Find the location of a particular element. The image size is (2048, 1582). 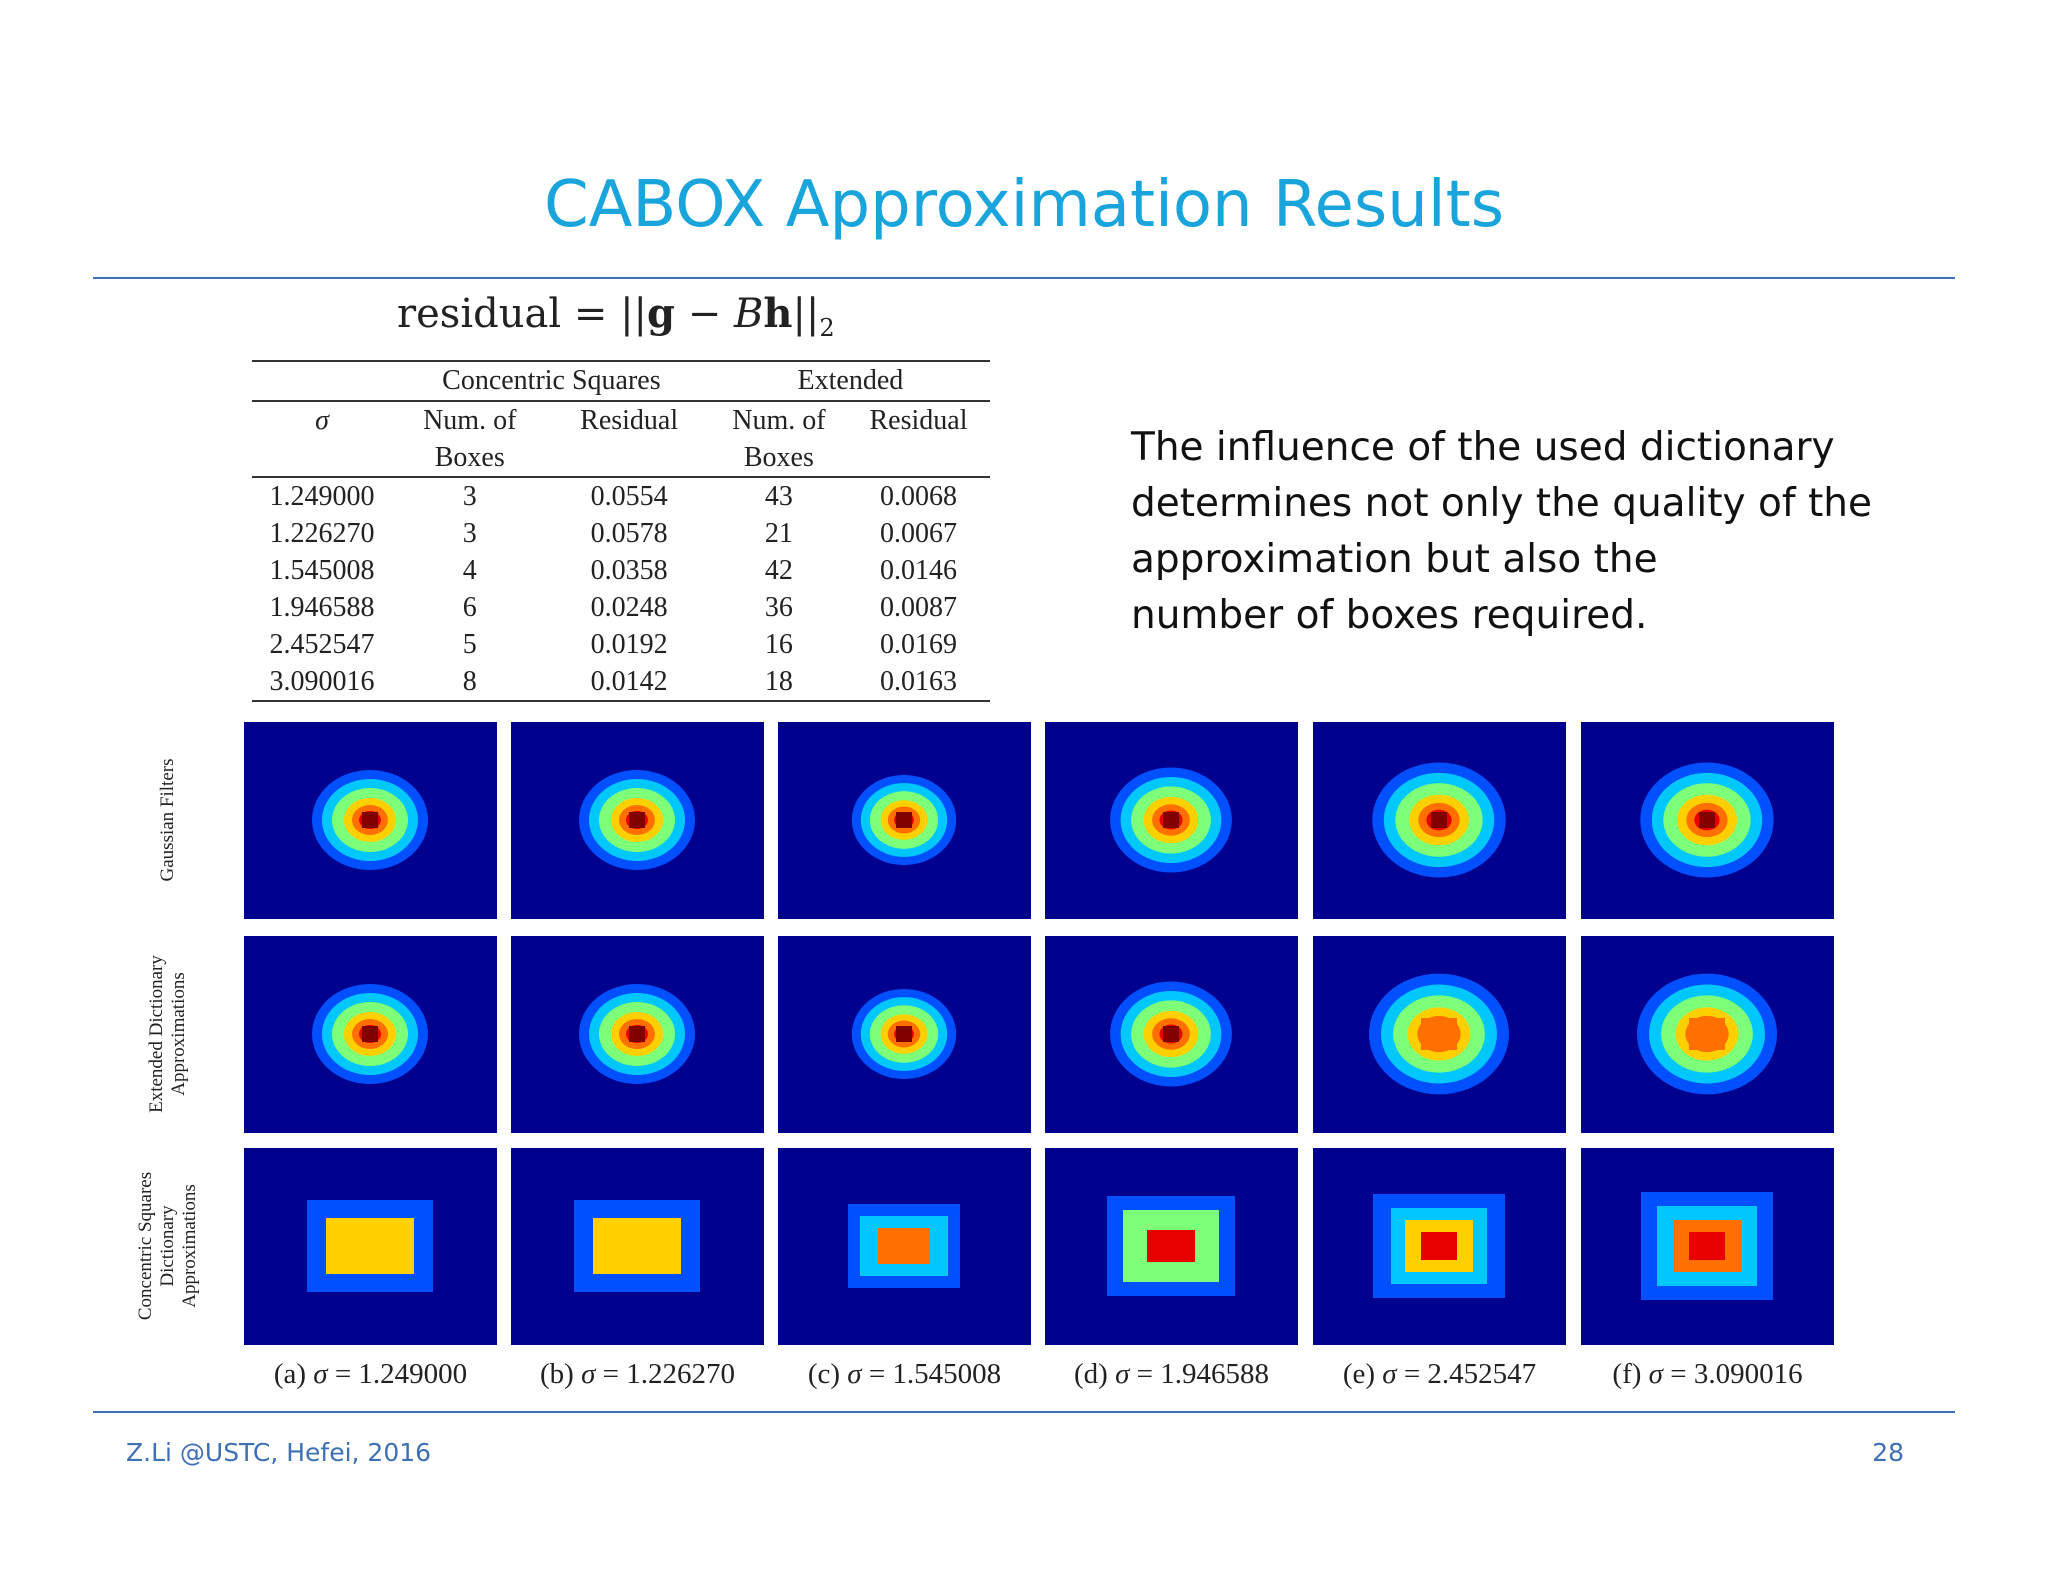

group-header-extended: Extended is located at coordinates (850, 381).